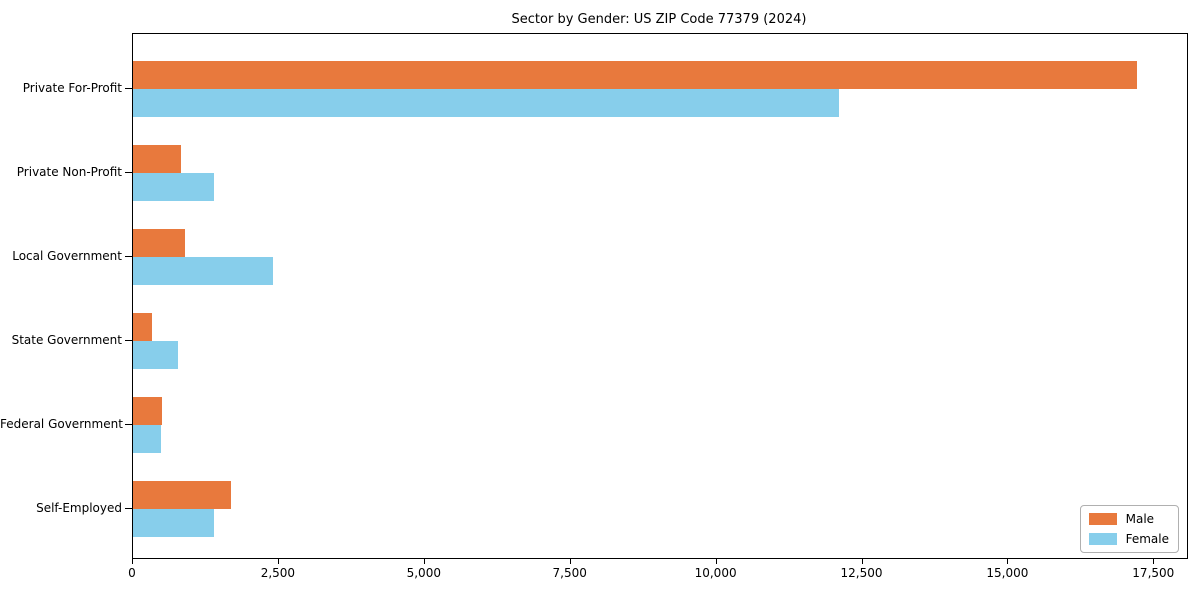 Image resolution: width=1200 pixels, height=600 pixels. I want to click on y-tick-label-private-non-profit: Private Non-Profit, so click(69, 172).